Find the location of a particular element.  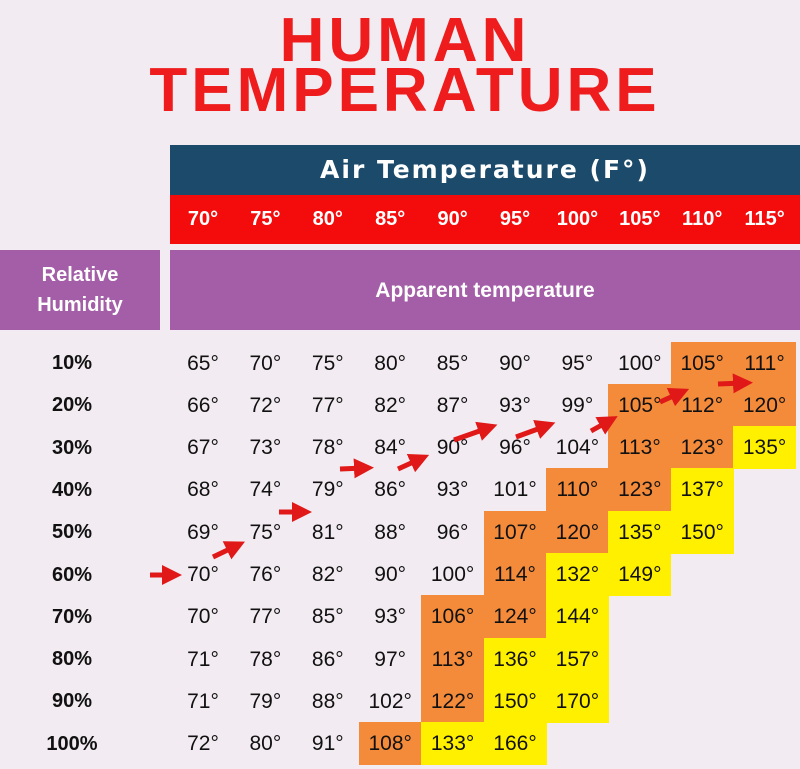

apparent-temperature-cell: 101° is located at coordinates (515, 490).